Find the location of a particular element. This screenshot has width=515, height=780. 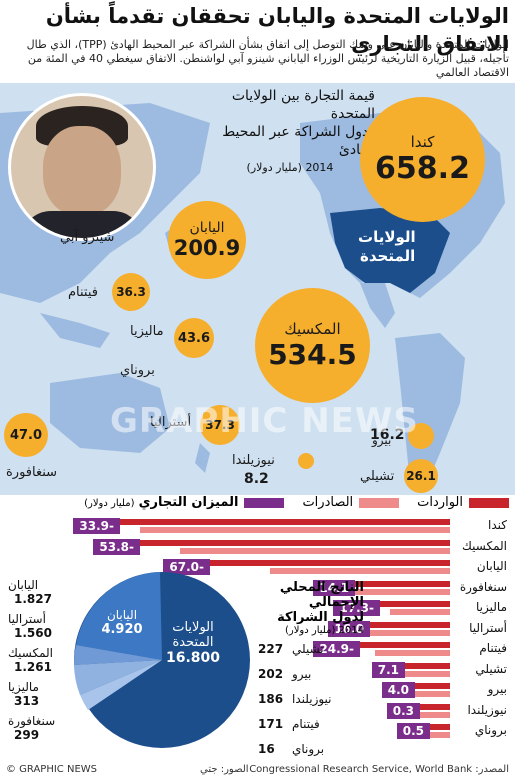

trade-row-country: بروناي is located at coordinates (490, 730).